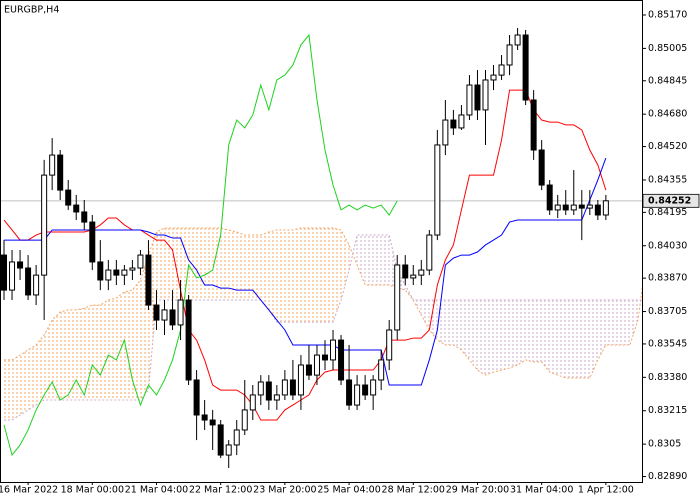  What do you see at coordinates (667, 146) in the screenshot?
I see `y-tick-label: 0.84520` at bounding box center [667, 146].